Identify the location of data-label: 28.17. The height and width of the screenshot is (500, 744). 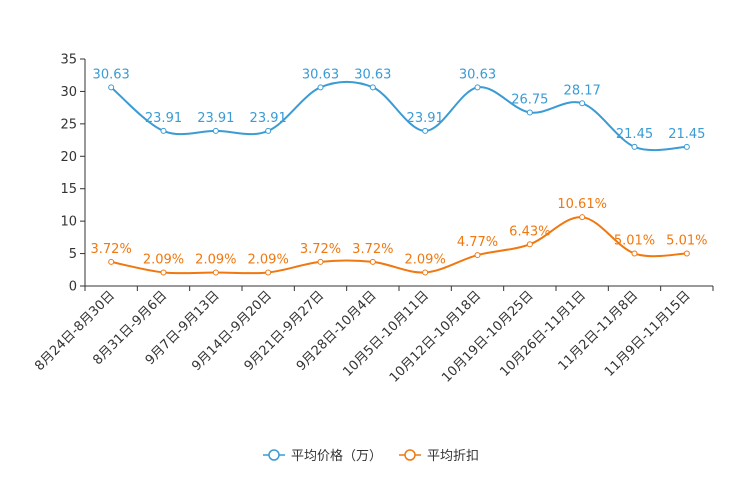
(582, 90).